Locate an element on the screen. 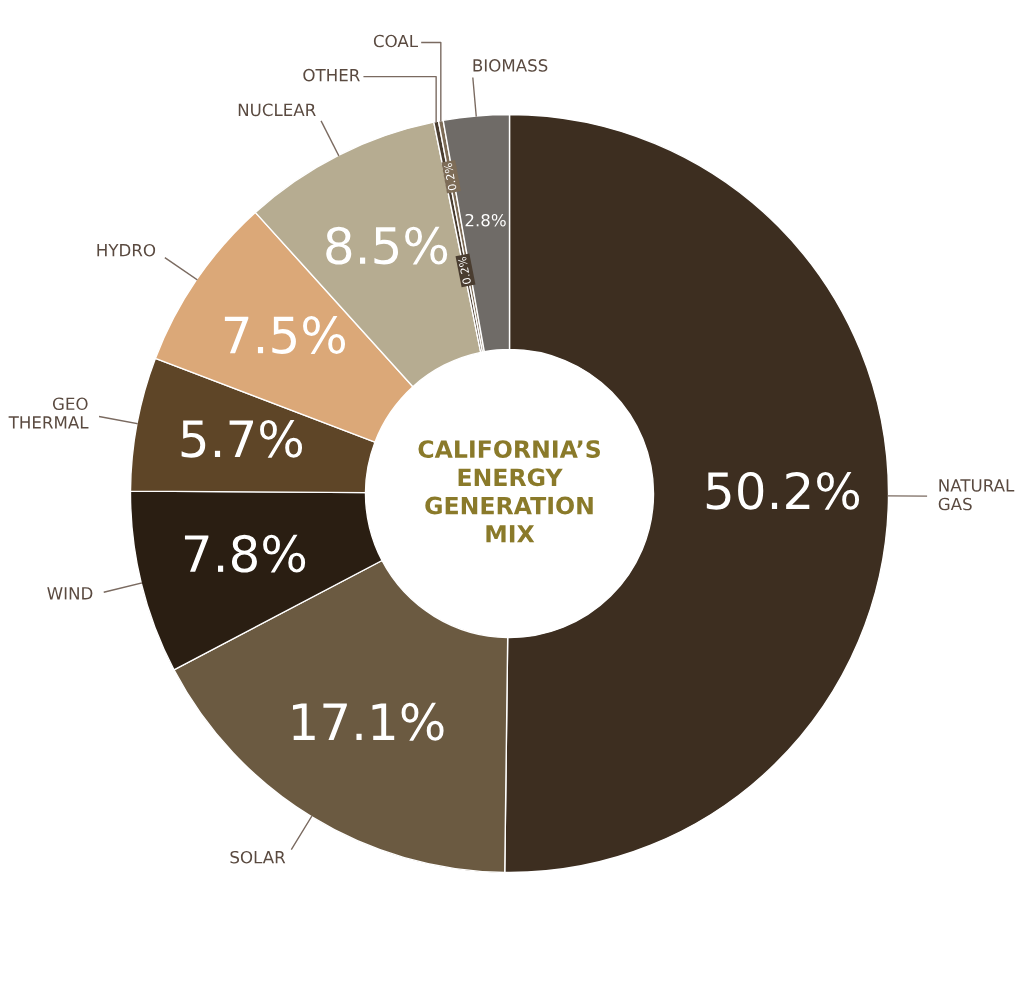 This screenshot has width=1019, height=987. data-label: 5.7% is located at coordinates (242, 438).